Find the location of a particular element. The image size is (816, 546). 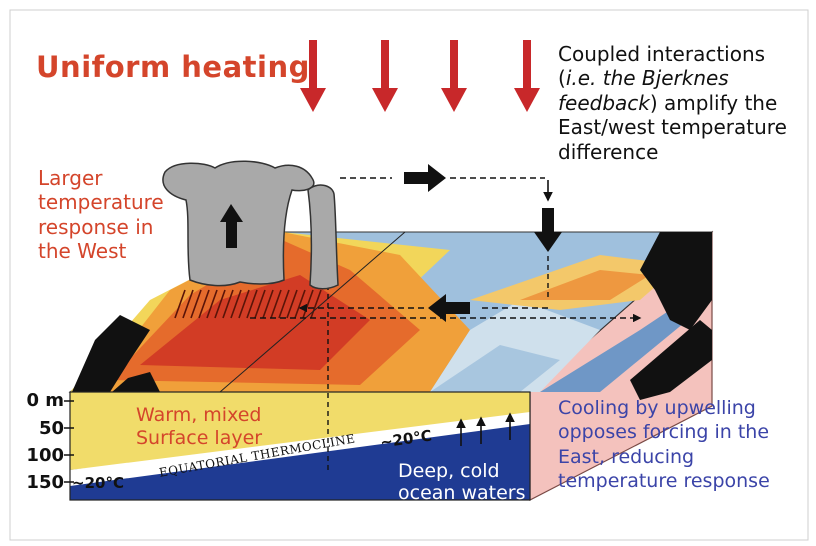

cooling-line-3: East, reducing is located at coordinates (626, 456).